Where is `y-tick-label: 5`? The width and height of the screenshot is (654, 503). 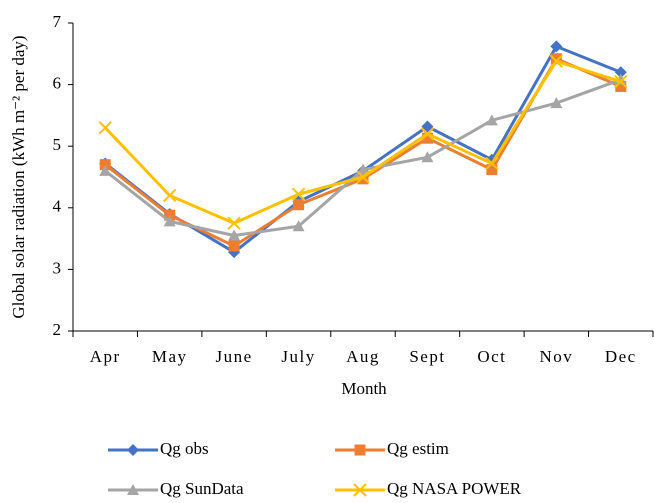 y-tick-label: 5 is located at coordinates (57, 144).